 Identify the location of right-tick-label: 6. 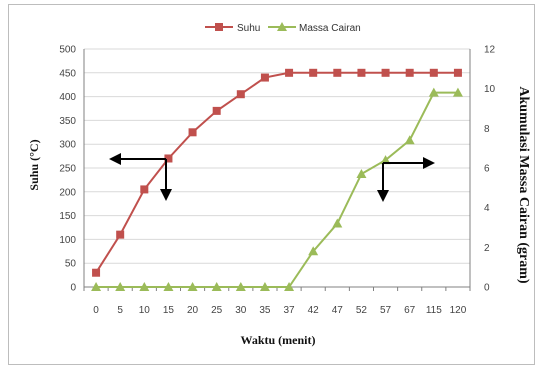
(487, 169).